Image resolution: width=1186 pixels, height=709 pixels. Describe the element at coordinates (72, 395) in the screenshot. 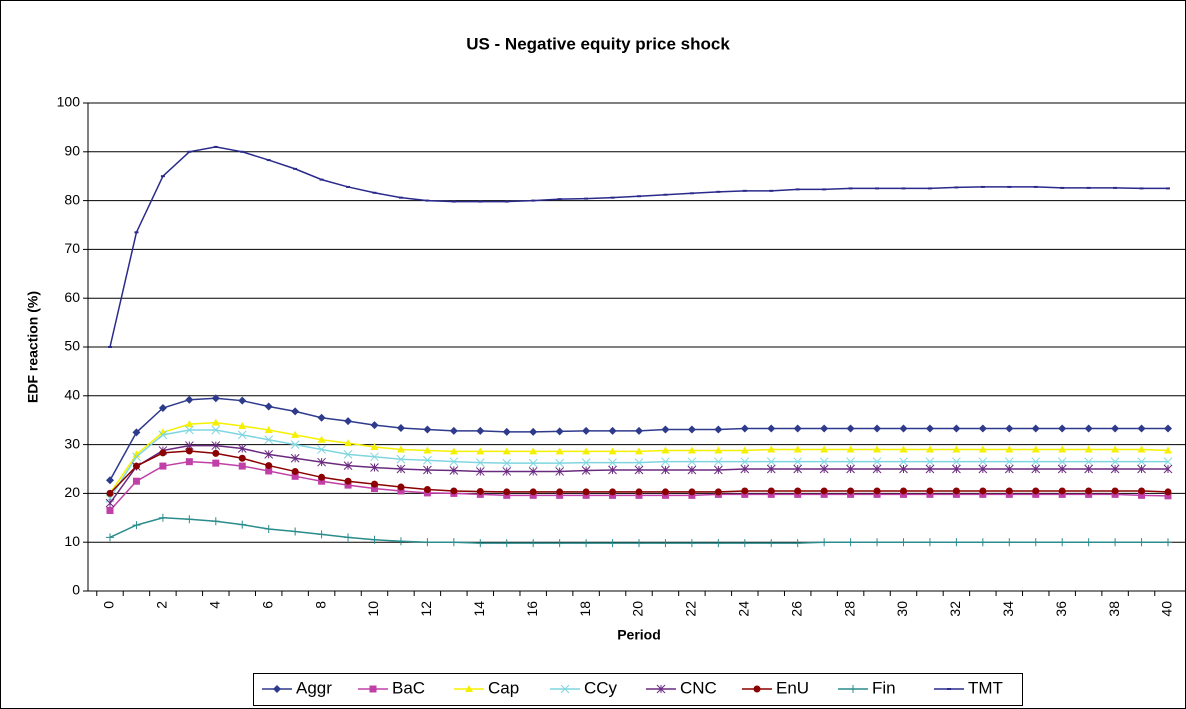

I see `y-tick-label: 40` at that location.